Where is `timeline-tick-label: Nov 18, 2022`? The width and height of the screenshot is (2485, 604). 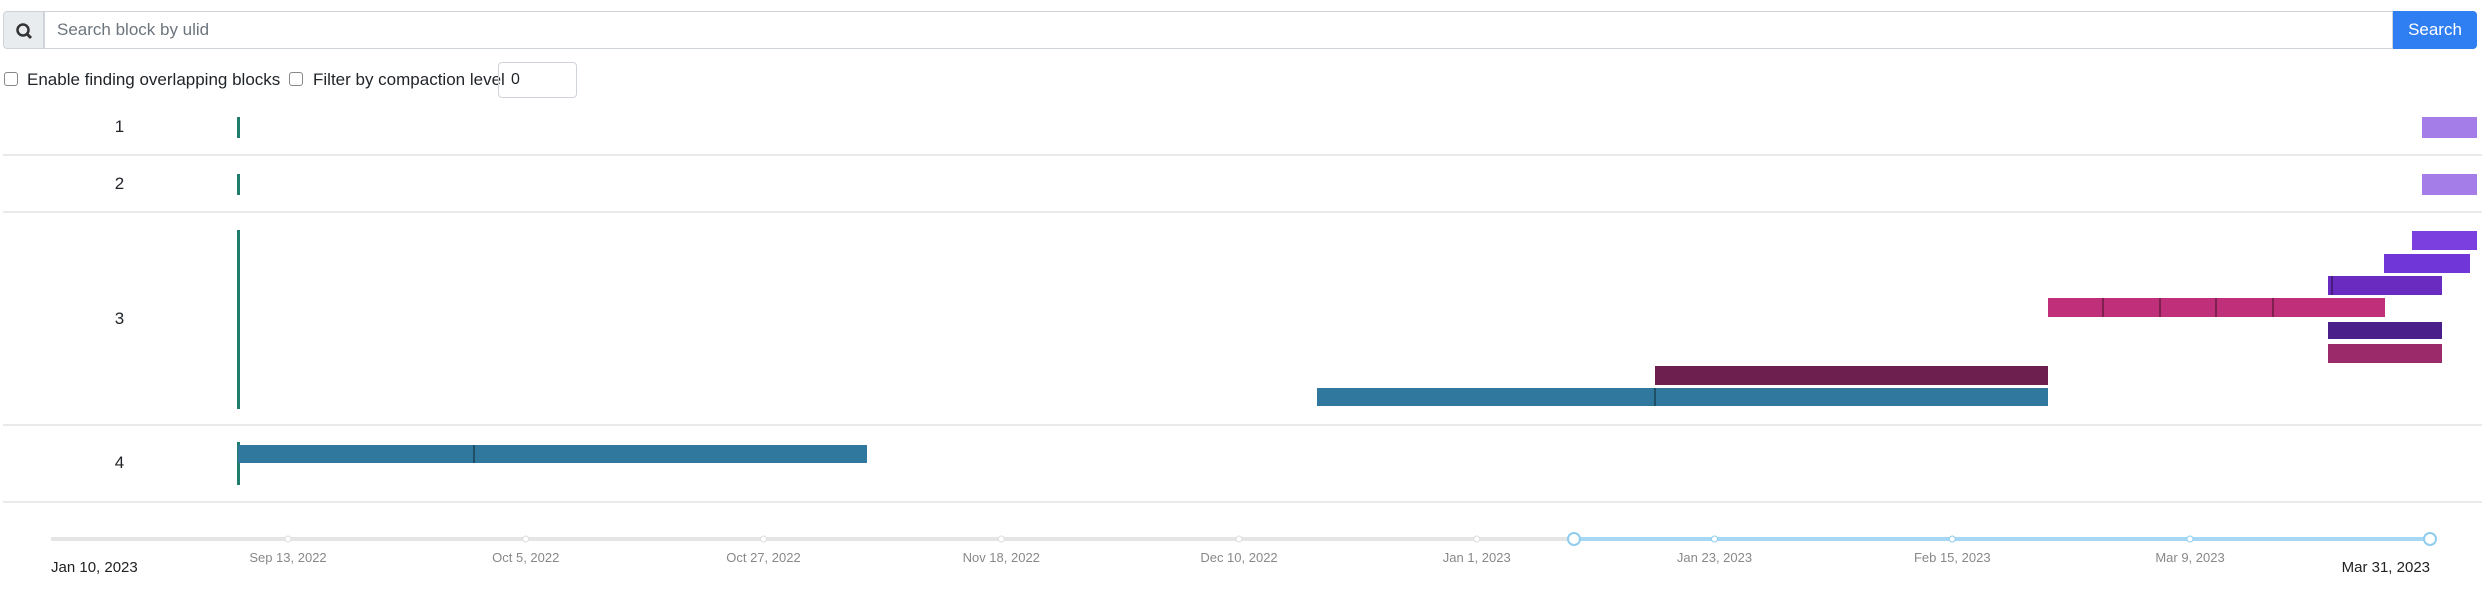 timeline-tick-label: Nov 18, 2022 is located at coordinates (1001, 557).